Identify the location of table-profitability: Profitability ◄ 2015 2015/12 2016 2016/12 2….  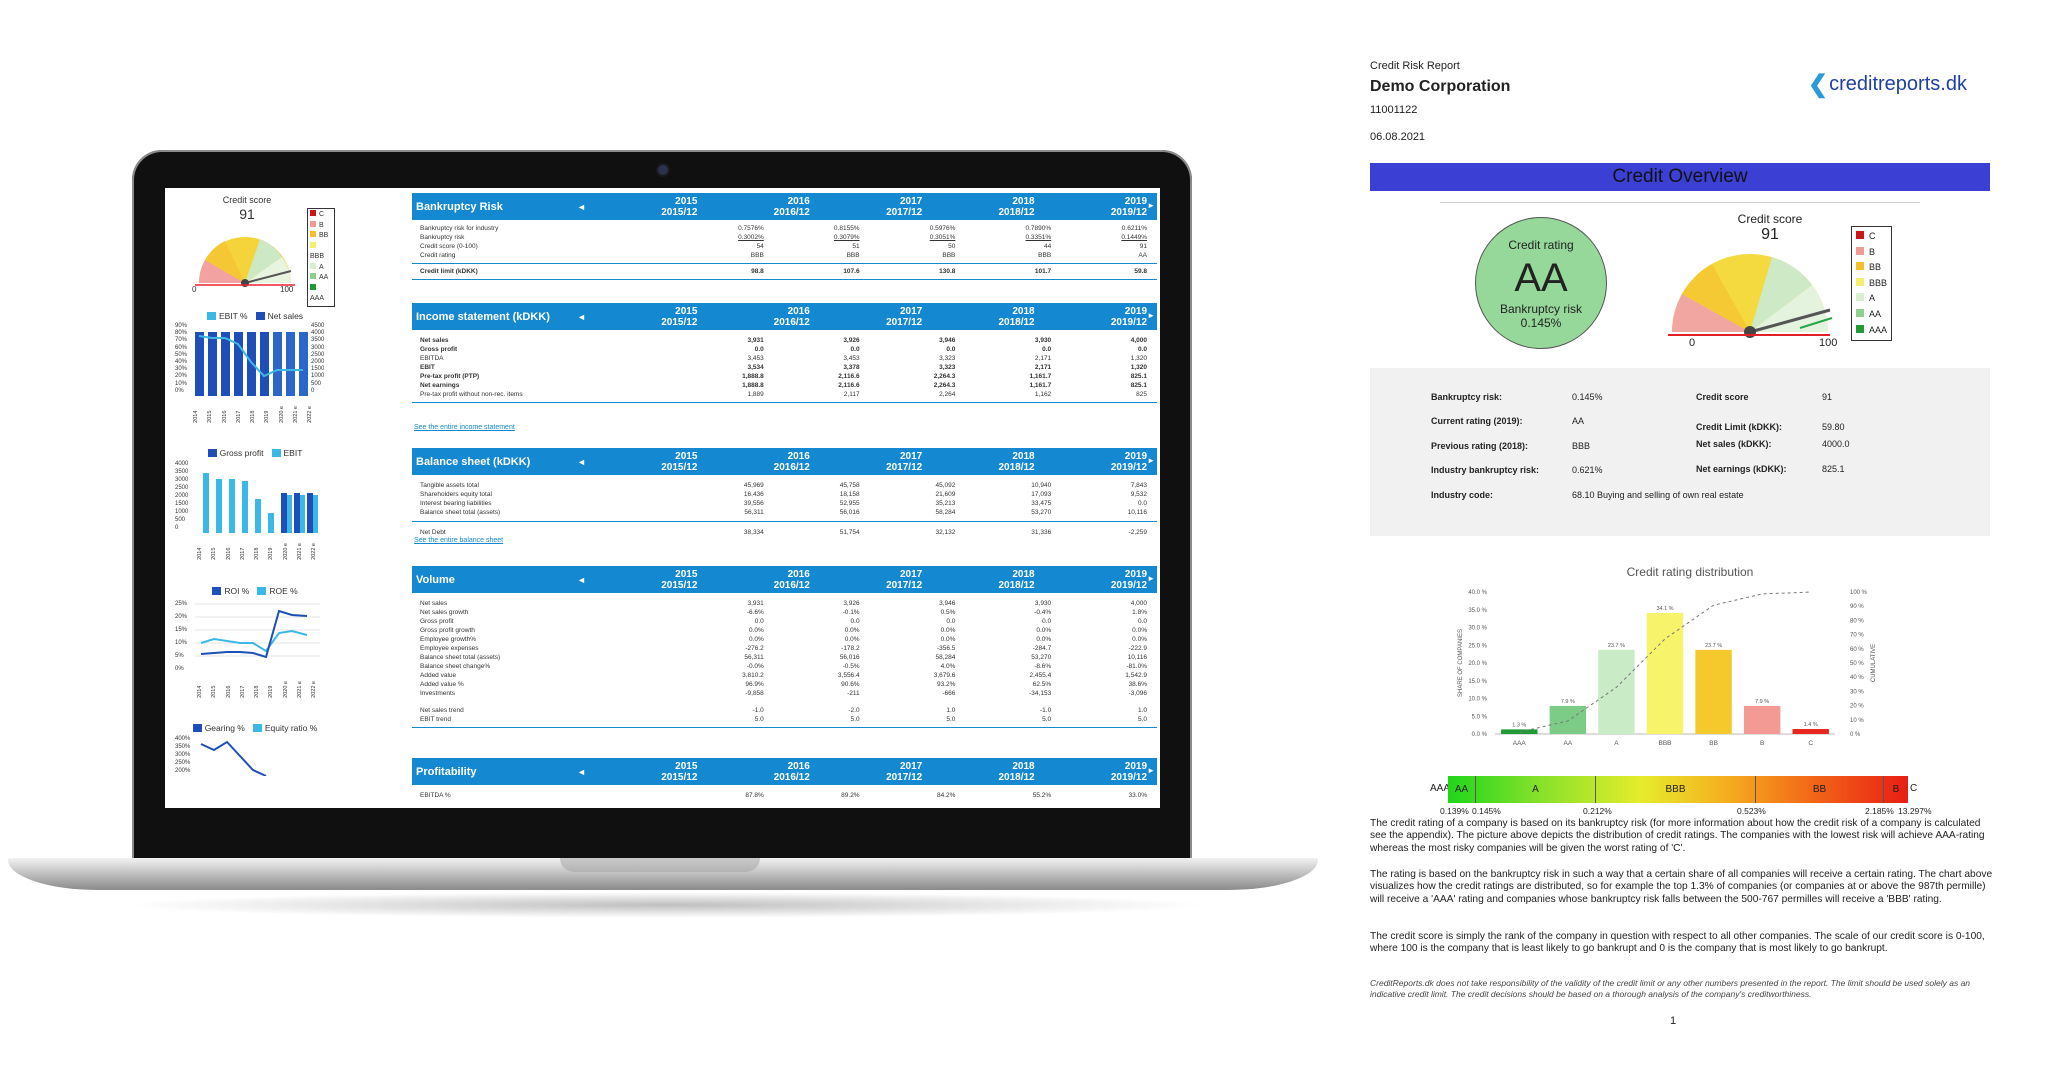
(784, 779).